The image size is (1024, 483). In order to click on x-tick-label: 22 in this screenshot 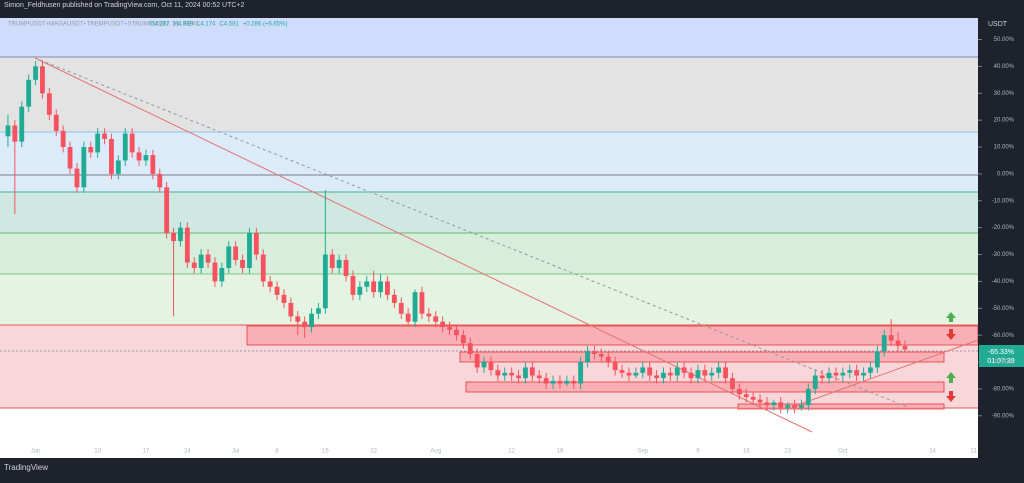, I will do `click(373, 452)`.